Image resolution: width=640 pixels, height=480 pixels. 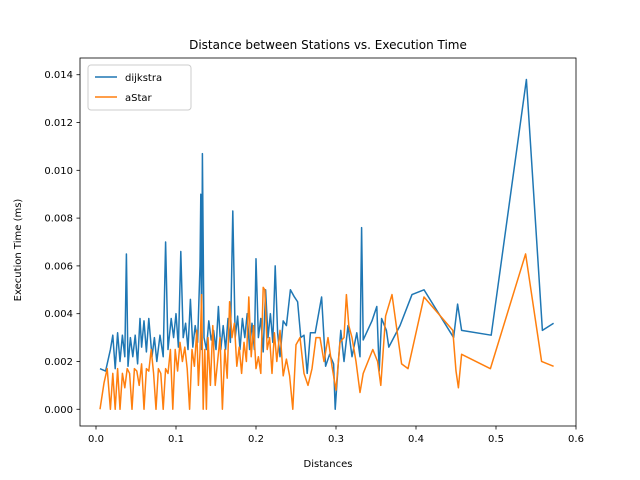 I want to click on legend-label-dijkstra: dijkstra, so click(x=143, y=78).